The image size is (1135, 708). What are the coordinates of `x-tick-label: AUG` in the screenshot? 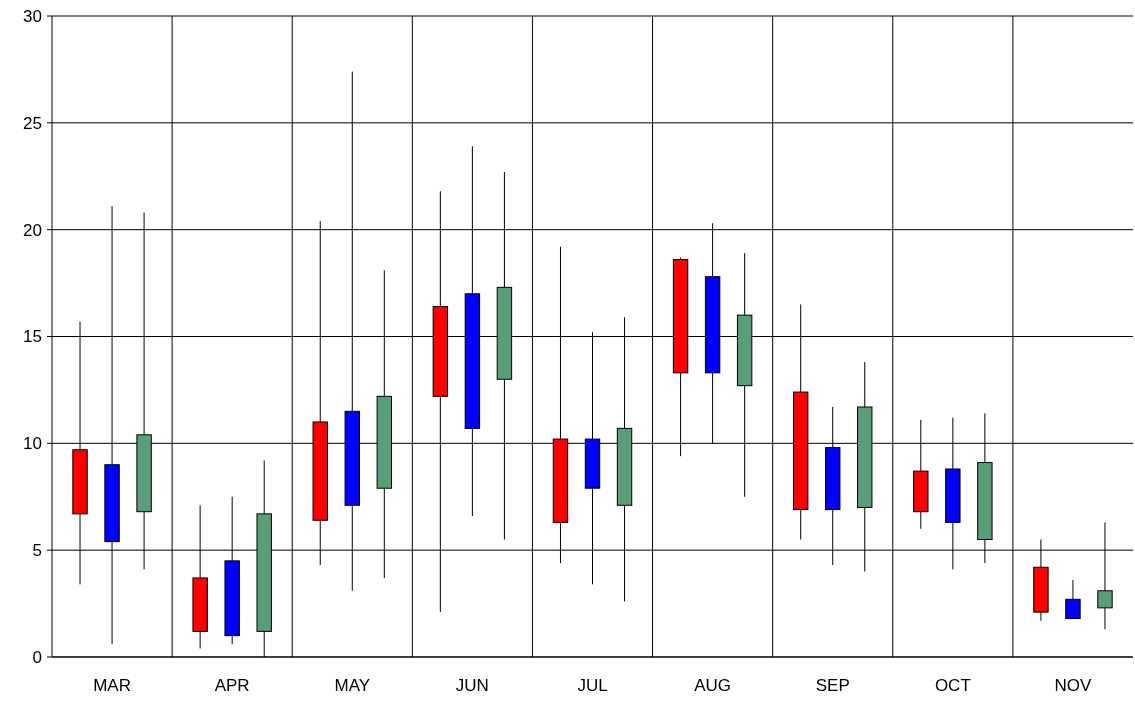 It's located at (713, 685).